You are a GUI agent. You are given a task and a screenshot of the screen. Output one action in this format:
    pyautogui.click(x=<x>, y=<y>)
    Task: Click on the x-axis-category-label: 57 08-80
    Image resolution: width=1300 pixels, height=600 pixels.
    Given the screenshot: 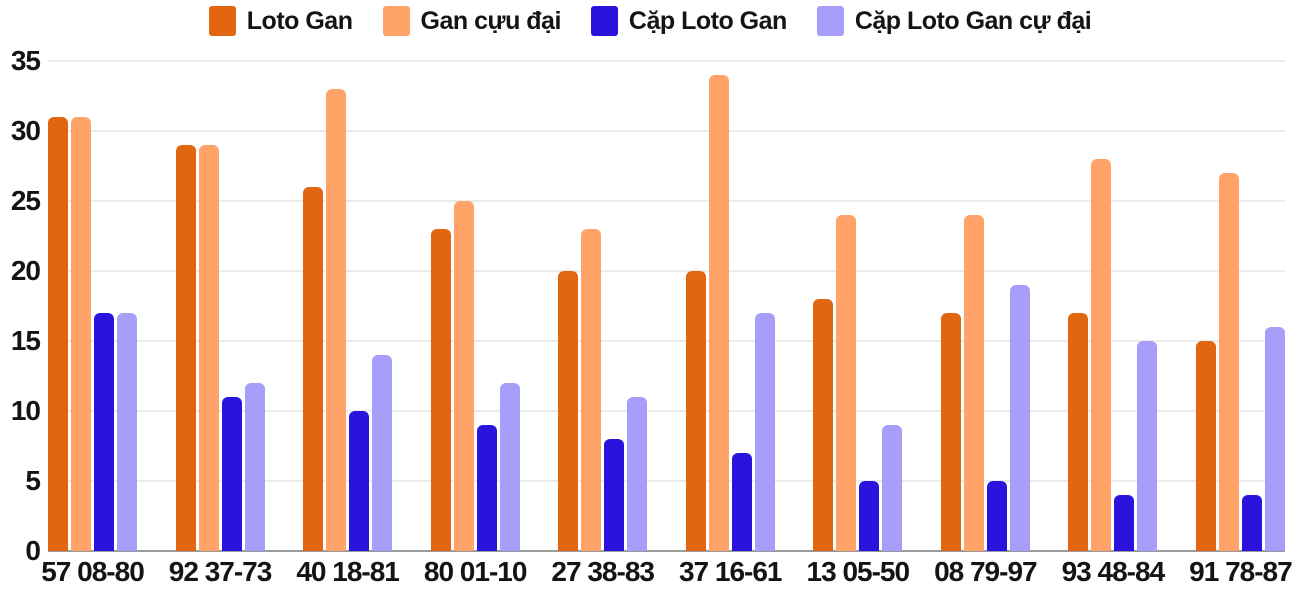 What is the action you would take?
    pyautogui.click(x=93, y=571)
    